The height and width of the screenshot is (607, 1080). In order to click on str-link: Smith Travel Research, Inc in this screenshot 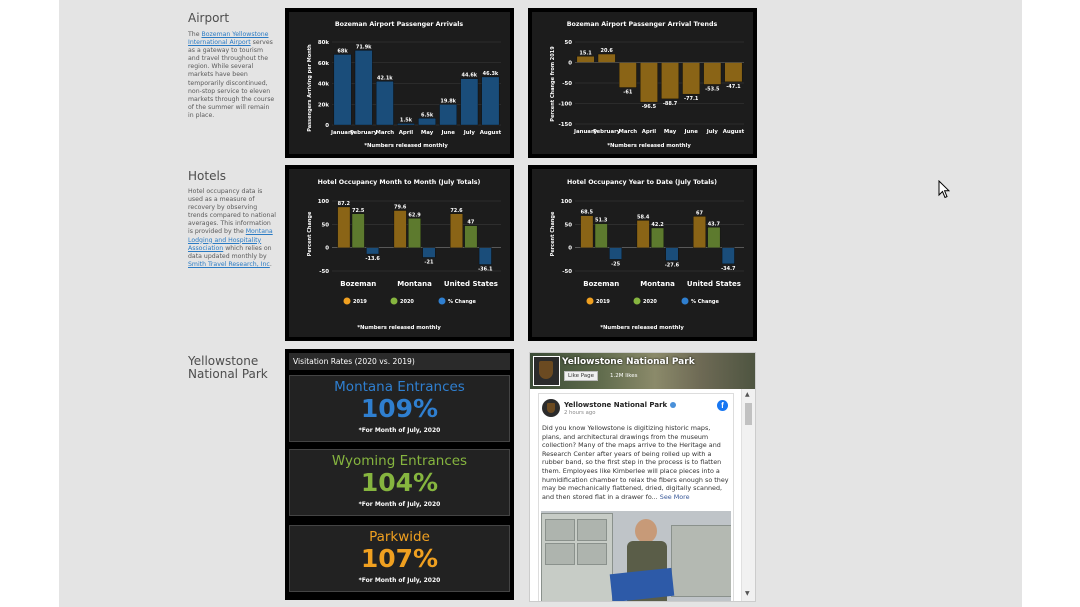, I will do `click(229, 264)`.